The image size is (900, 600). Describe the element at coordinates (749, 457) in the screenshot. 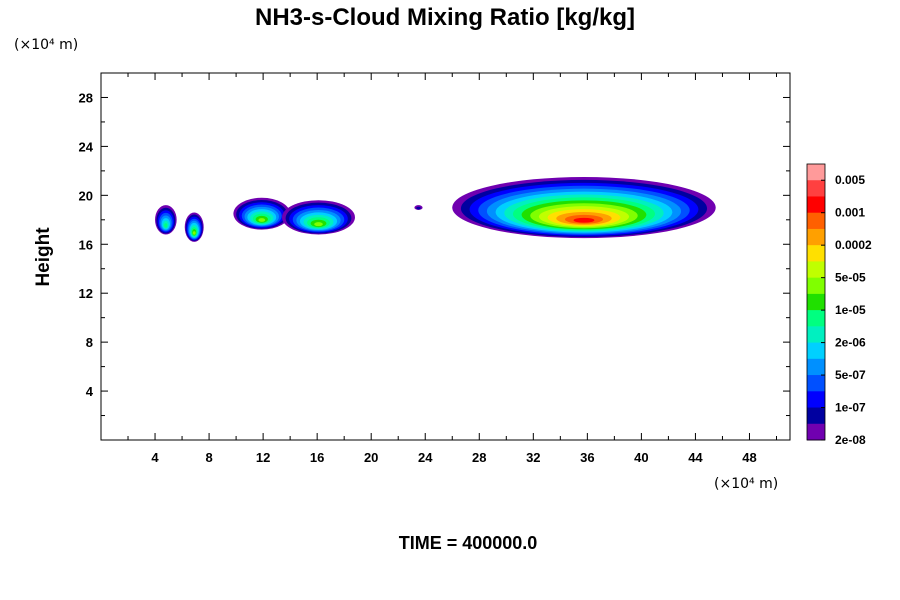

I see `x-tick-label: 48` at that location.